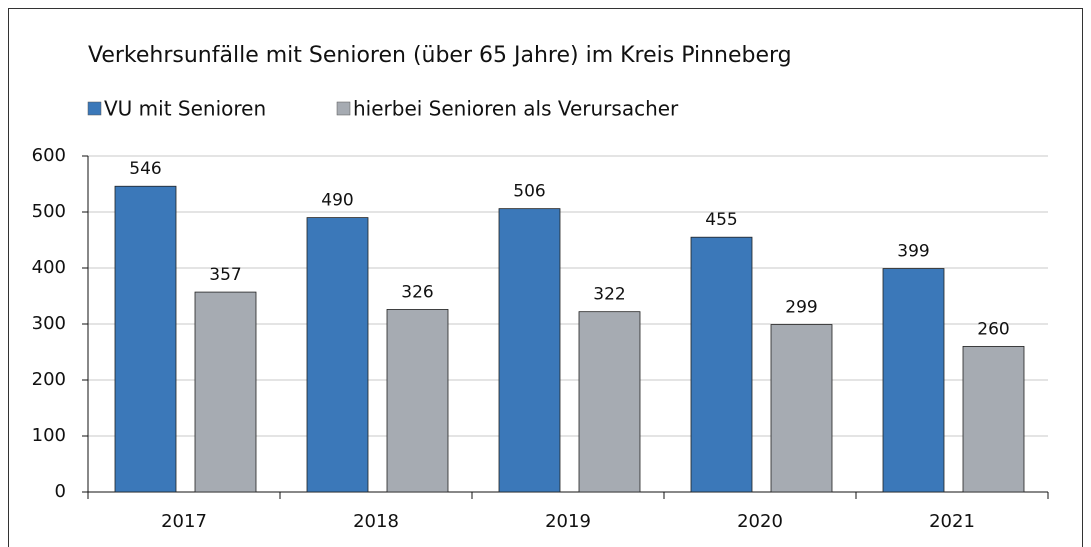  What do you see at coordinates (184, 521) in the screenshot?
I see `x-tick-label: 2017` at bounding box center [184, 521].